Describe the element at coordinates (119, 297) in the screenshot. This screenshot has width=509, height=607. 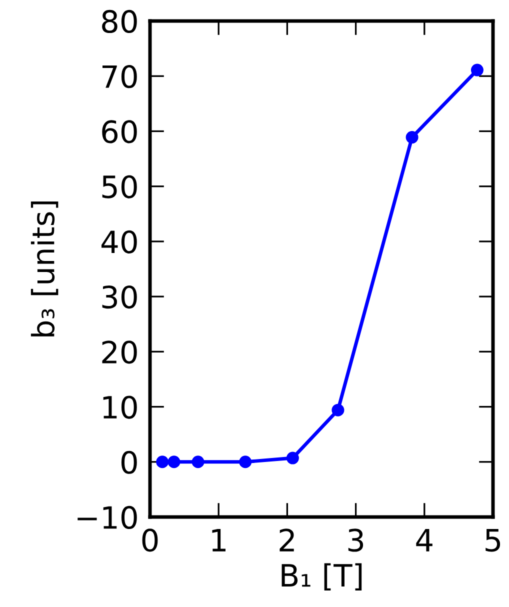
I see `y-tick-label: 30` at that location.